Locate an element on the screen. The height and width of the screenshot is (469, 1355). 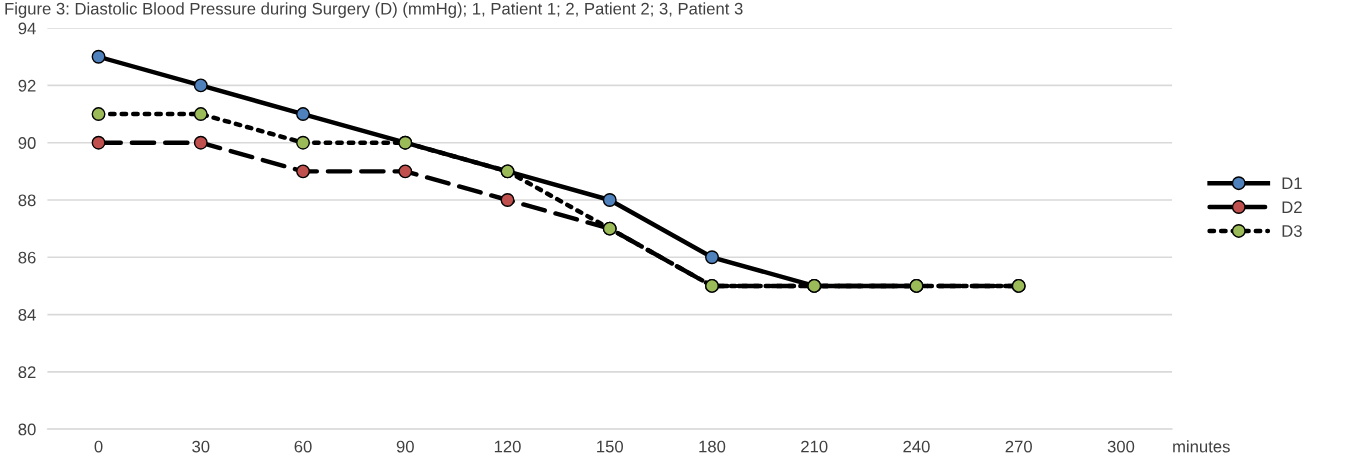
chart-title: Figure 3: Diastolic Blood Pressure during Surgery (D) (mmHg); 1, Patient 1; 2, Patient 2; 3, Patient 3 is located at coordinates (374, 10).